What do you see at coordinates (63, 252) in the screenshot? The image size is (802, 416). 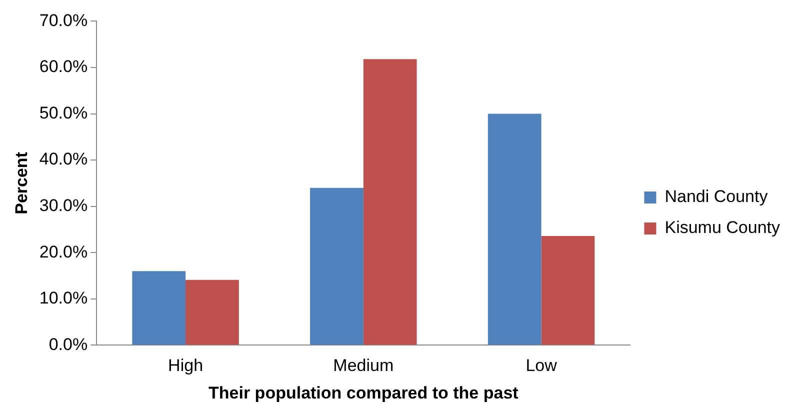 I see `y-tick-label: 20.0%` at bounding box center [63, 252].